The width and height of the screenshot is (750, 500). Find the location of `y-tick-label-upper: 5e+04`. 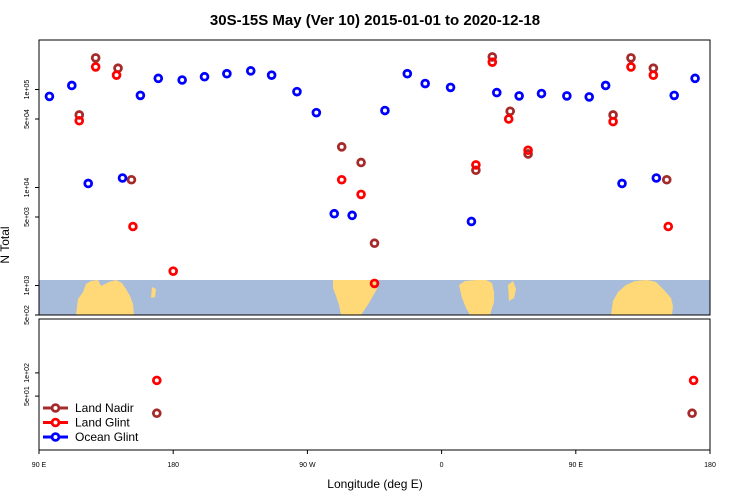

y-tick-label-upper: 5e+04 is located at coordinates (27, 119).